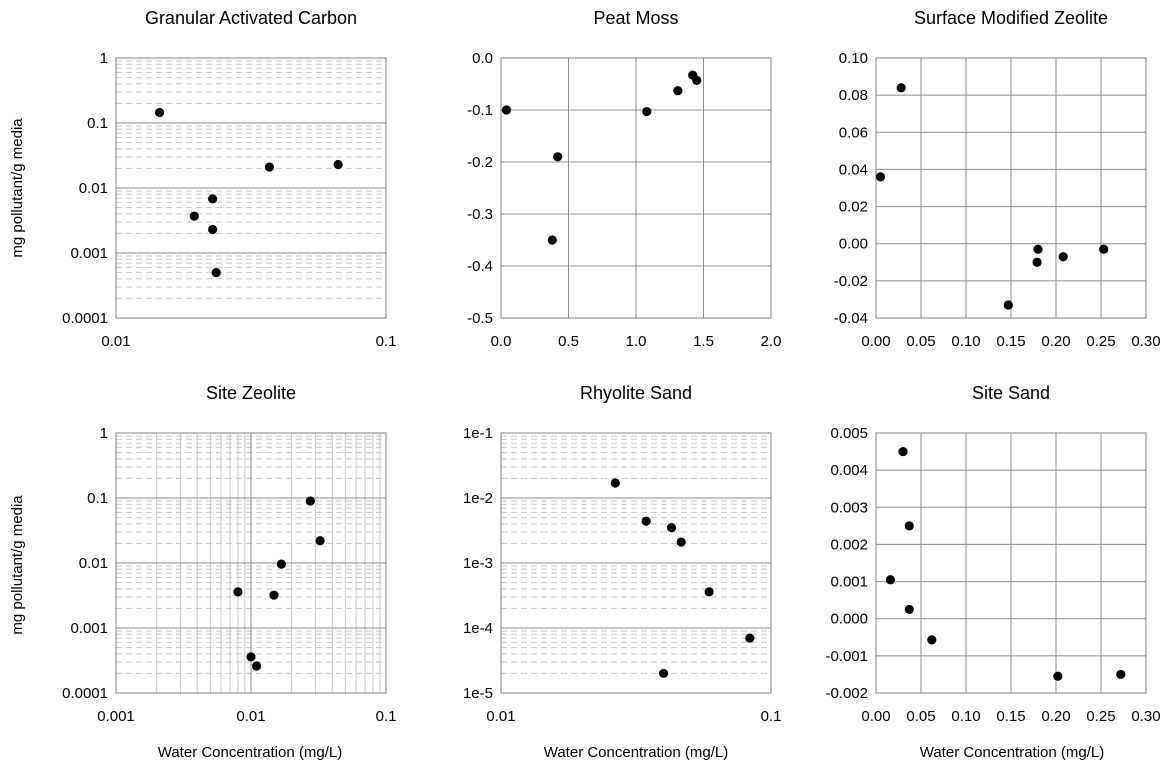  What do you see at coordinates (853, 132) in the screenshot?
I see `y-tick-label: 0.06` at bounding box center [853, 132].